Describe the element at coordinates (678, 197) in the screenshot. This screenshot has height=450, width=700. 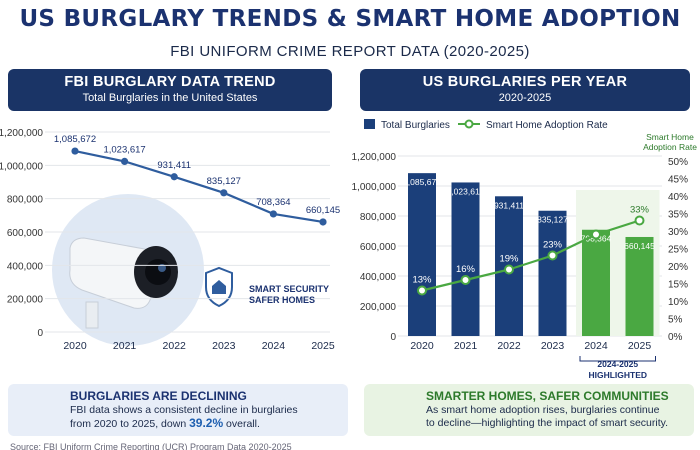
I see `right-y-right-tick-label: 40%` at that location.